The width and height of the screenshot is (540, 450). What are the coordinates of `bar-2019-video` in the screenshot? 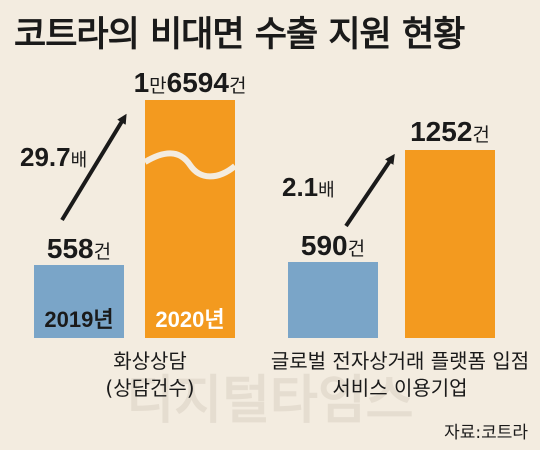 It's located at (79, 301).